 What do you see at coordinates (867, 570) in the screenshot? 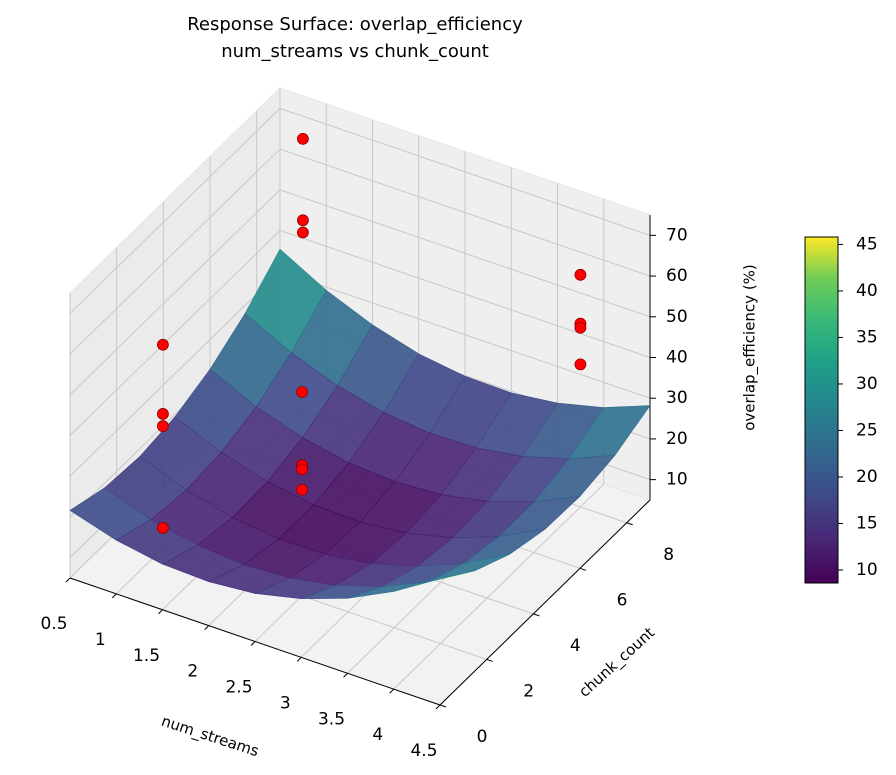
I see `colorbar-tick-label: 10` at bounding box center [867, 570].